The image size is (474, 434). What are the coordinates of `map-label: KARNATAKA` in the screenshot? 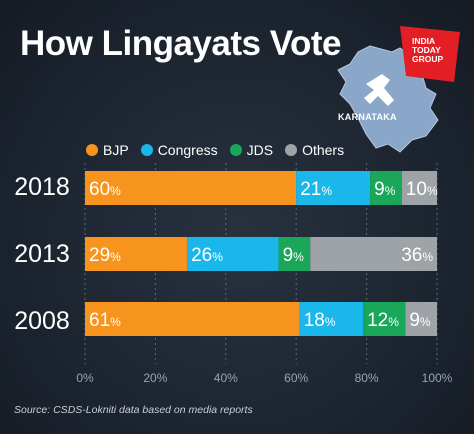 It's located at (367, 117).